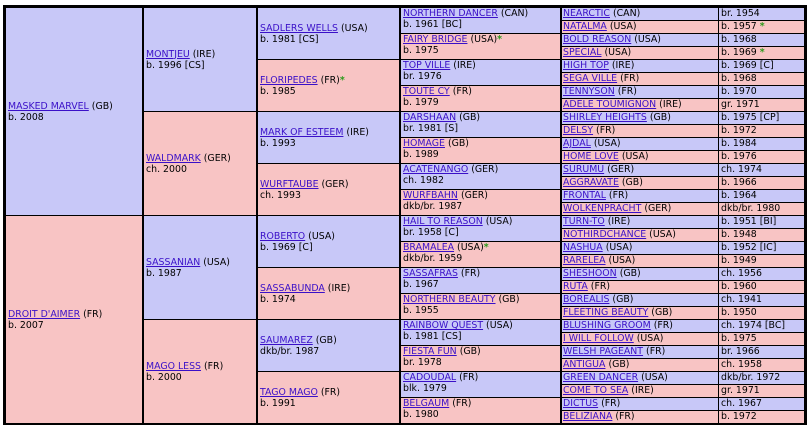  Describe the element at coordinates (598, 338) in the screenshot. I see `horse-name-link: I WILL FOLLOW` at that location.